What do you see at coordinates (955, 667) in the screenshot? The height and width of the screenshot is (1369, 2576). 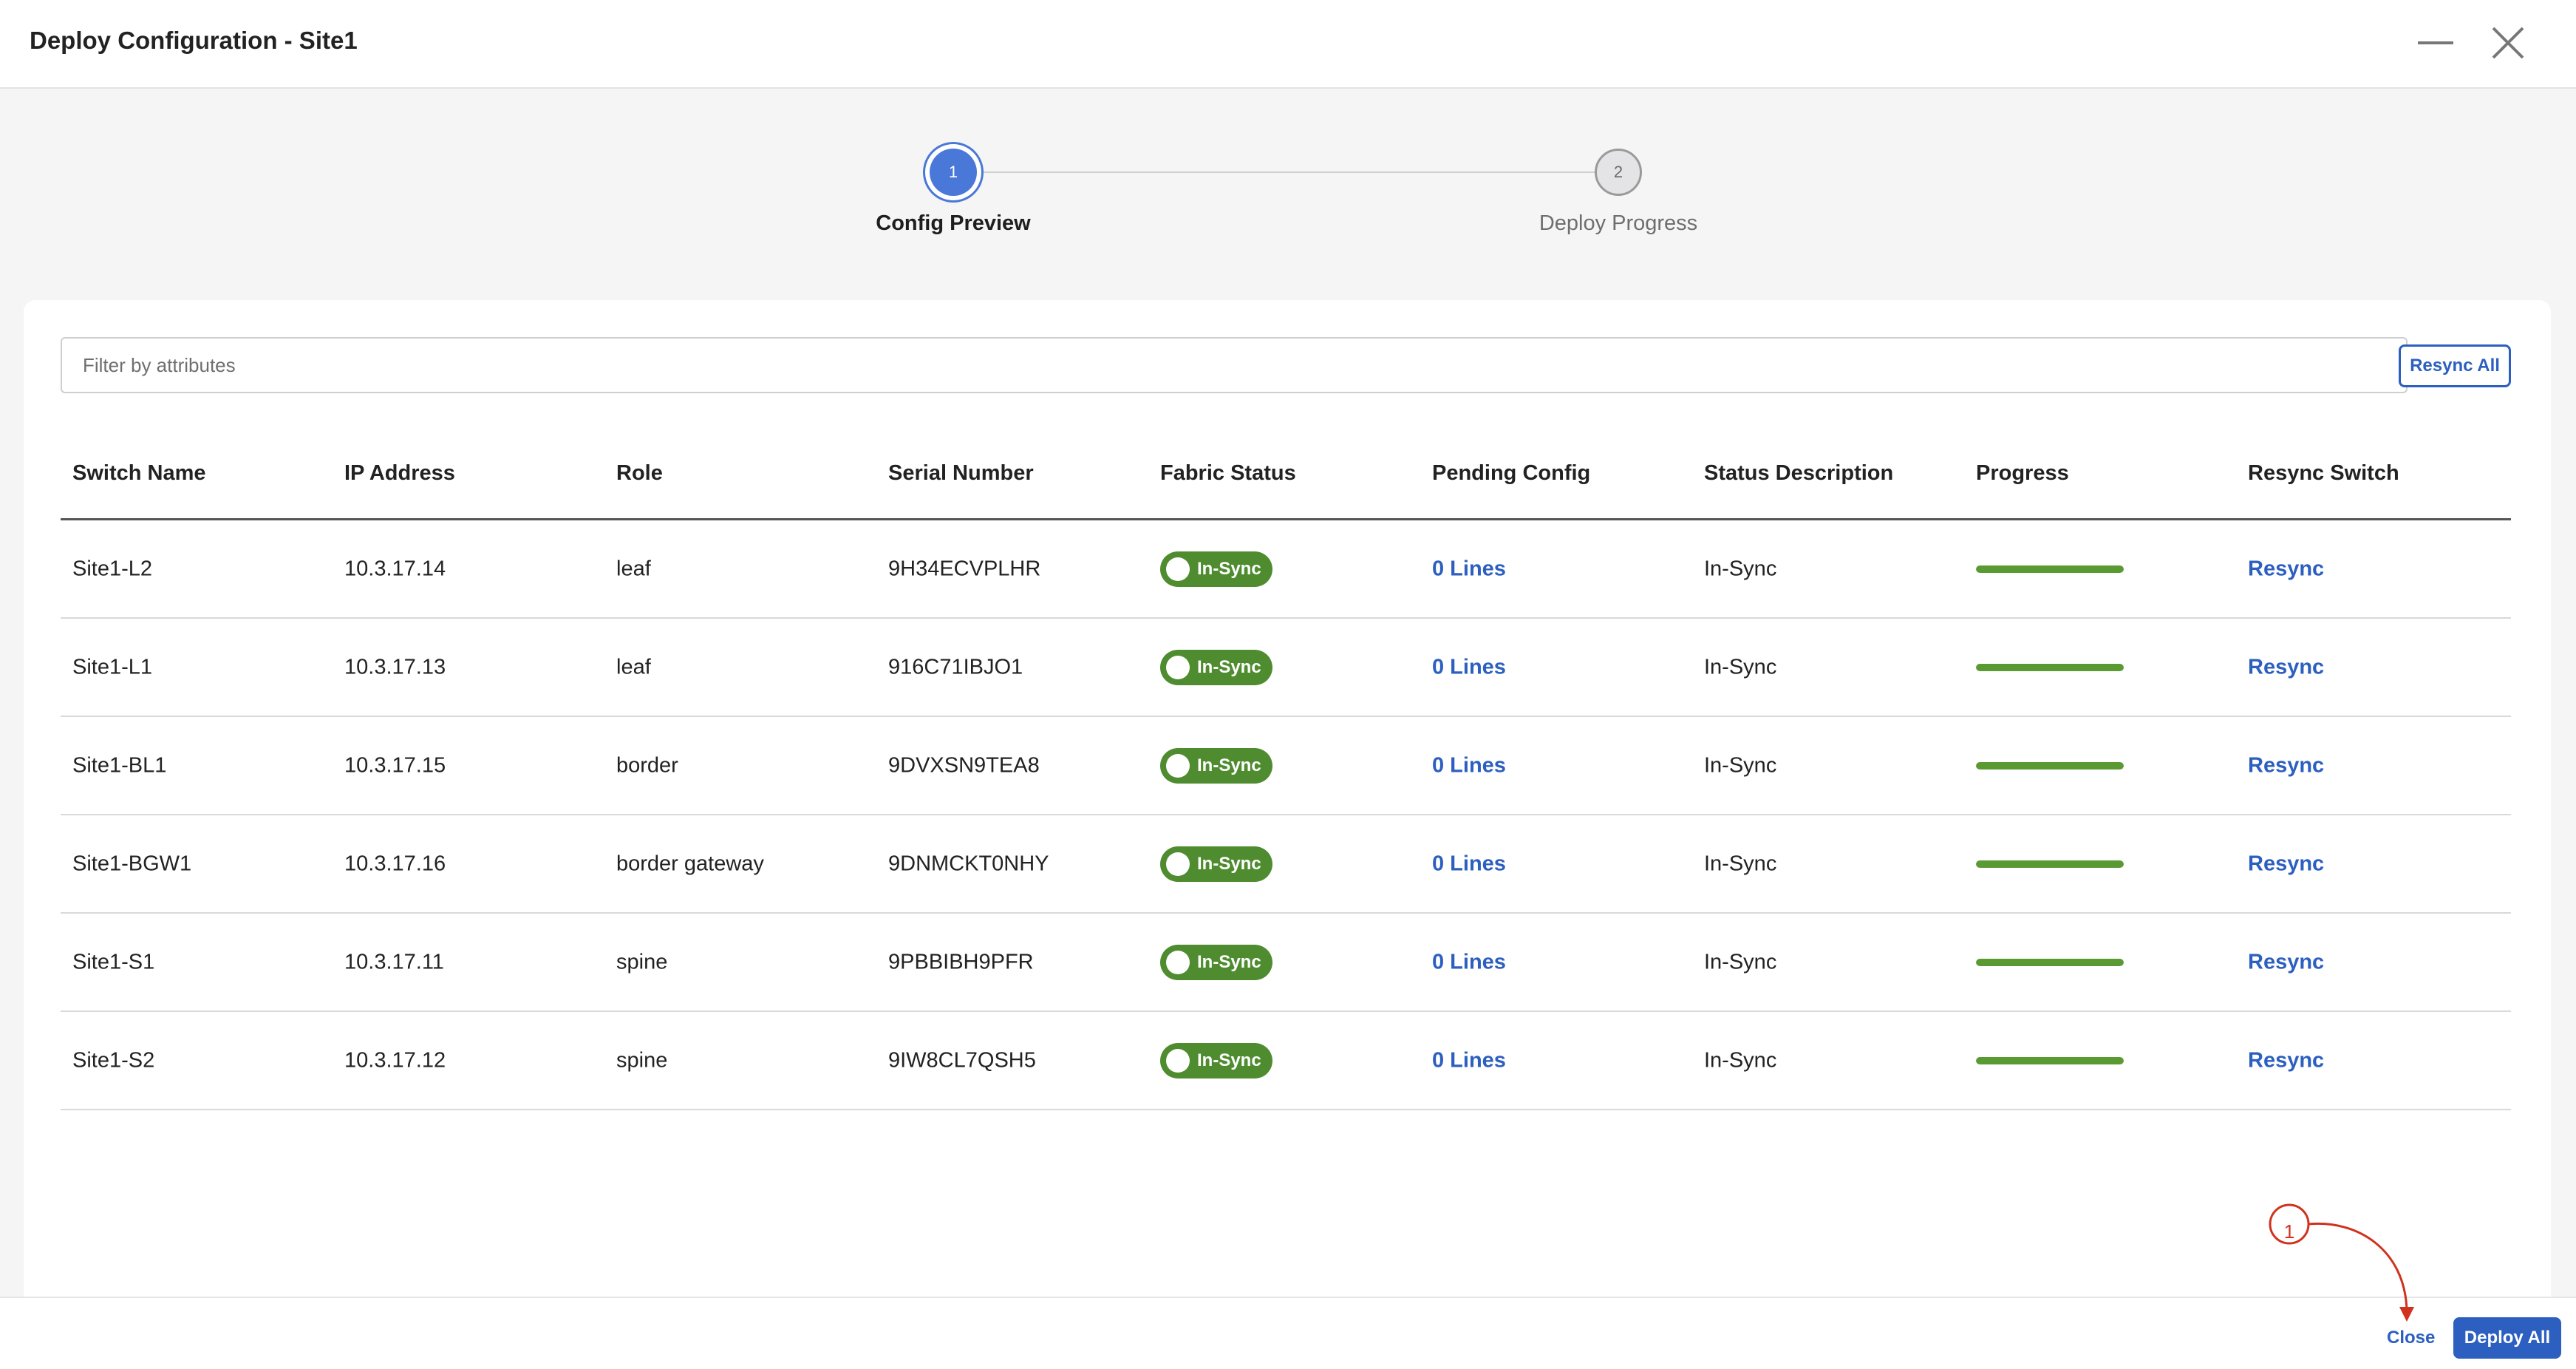 I see `serial-number: 916C71IBJO1` at bounding box center [955, 667].